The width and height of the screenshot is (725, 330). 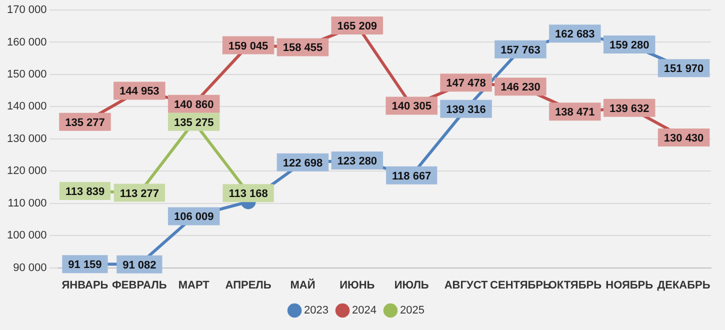 I want to click on data-label: 113 277, so click(x=139, y=194).